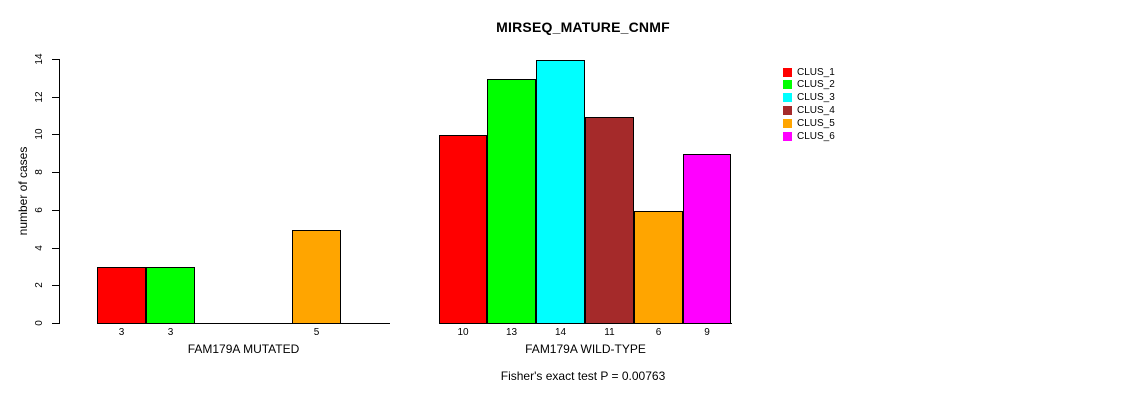 Image resolution: width=1140 pixels, height=400 pixels. I want to click on legend-item: CLUS_3, so click(809, 97).